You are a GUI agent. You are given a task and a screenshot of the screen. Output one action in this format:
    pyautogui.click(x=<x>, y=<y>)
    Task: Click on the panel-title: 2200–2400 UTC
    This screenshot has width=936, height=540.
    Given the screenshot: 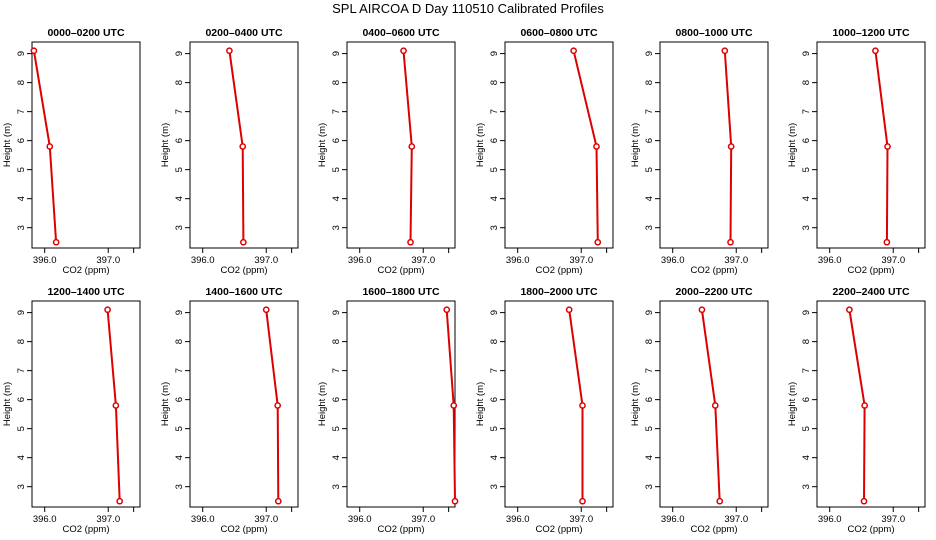 What is the action you would take?
    pyautogui.click(x=870, y=292)
    